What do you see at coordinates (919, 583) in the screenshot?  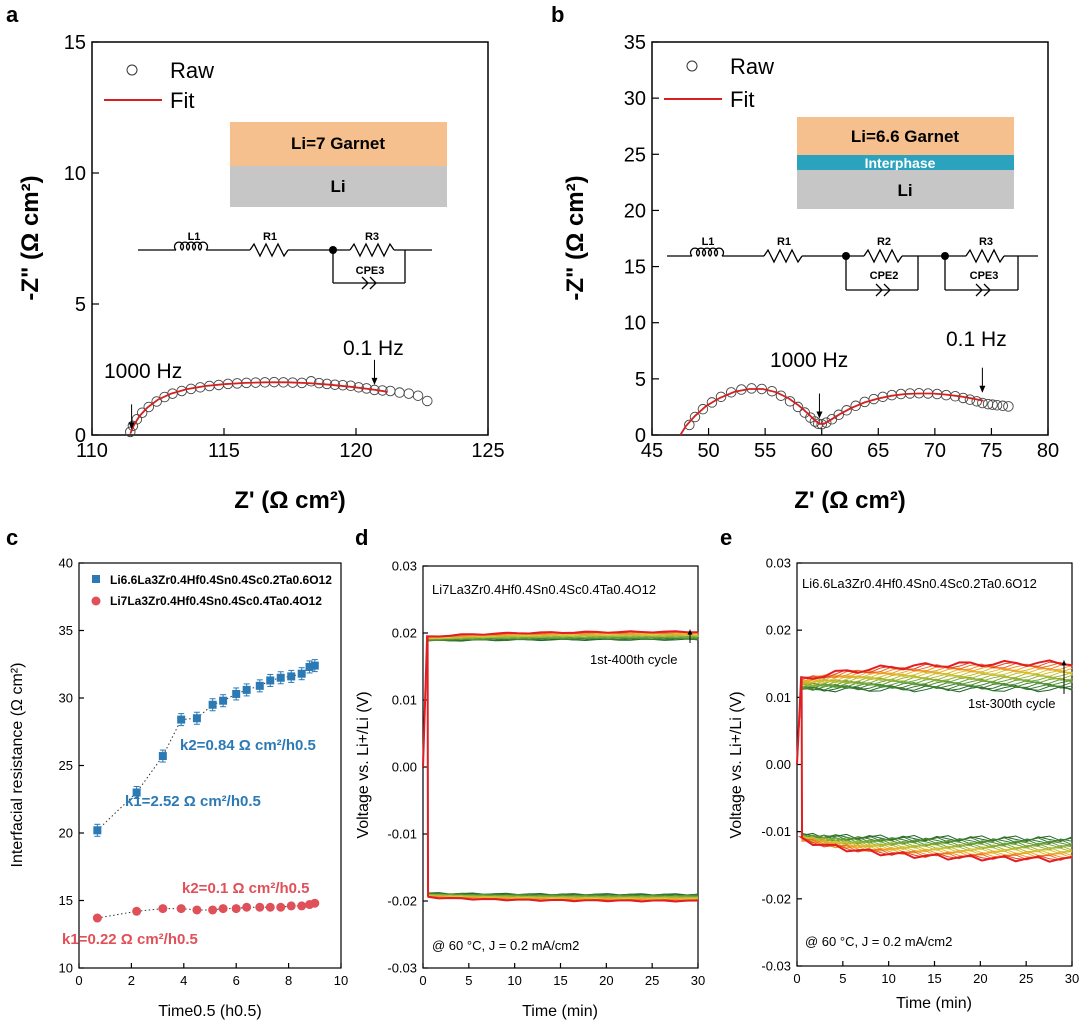 I see `composition-label-e: Li6.6La3Zr0.4Hf0.4Sn0.4Sc0.2Ta0.6O12` at bounding box center [919, 583].